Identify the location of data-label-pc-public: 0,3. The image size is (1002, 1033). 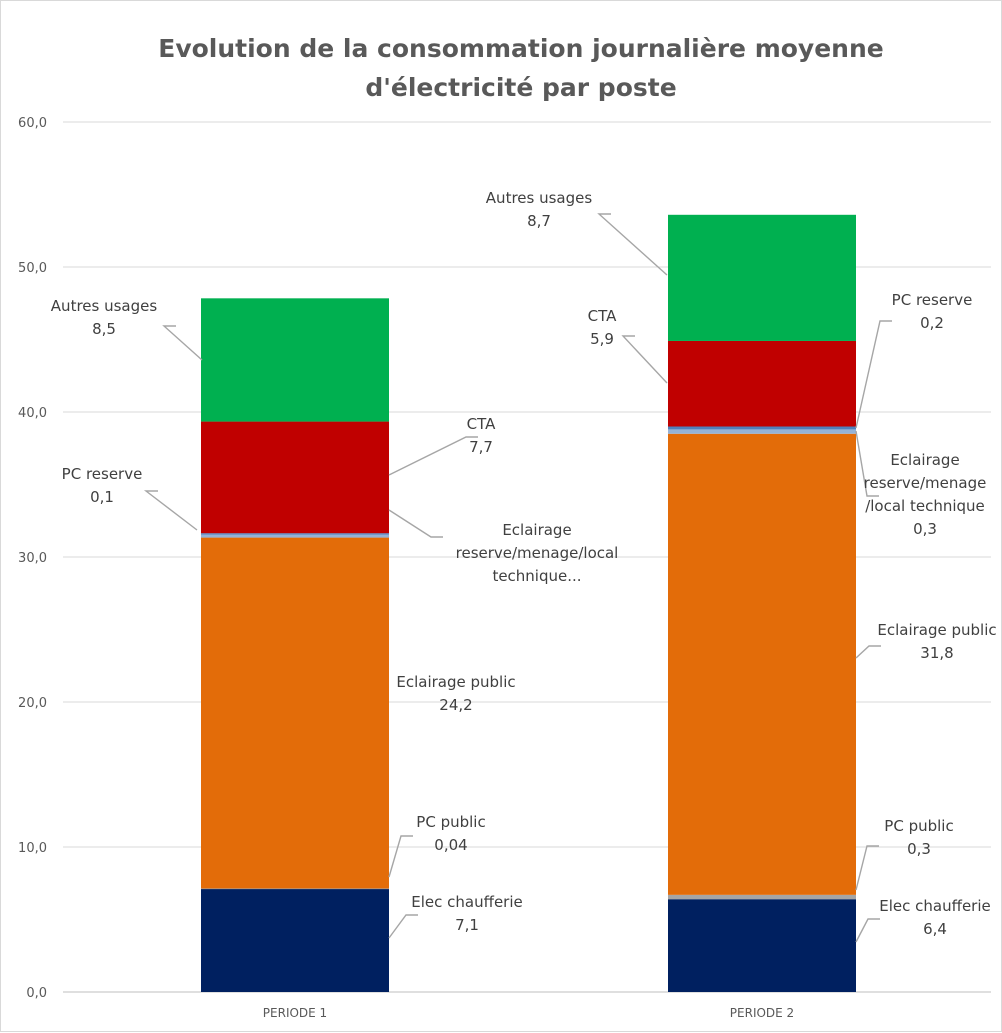
(919, 849).